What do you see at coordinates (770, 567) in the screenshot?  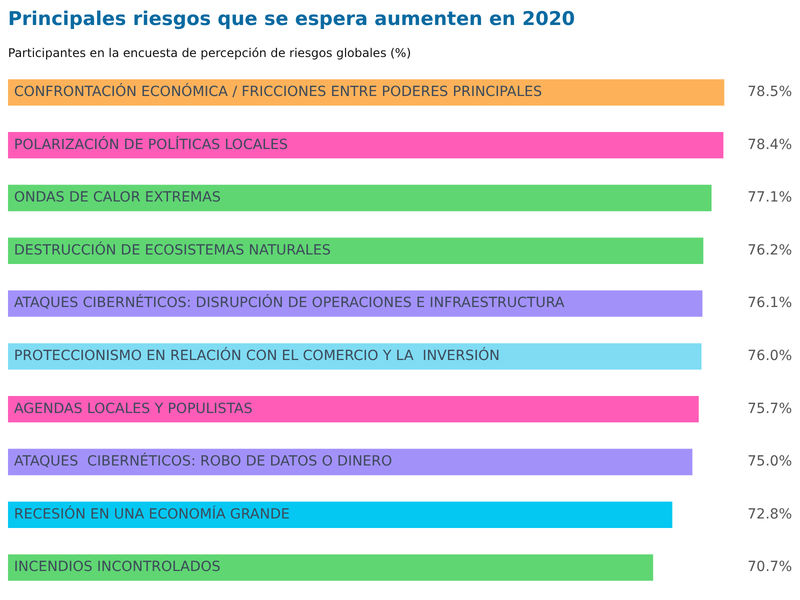 I see `data-label: 70.7%` at bounding box center [770, 567].